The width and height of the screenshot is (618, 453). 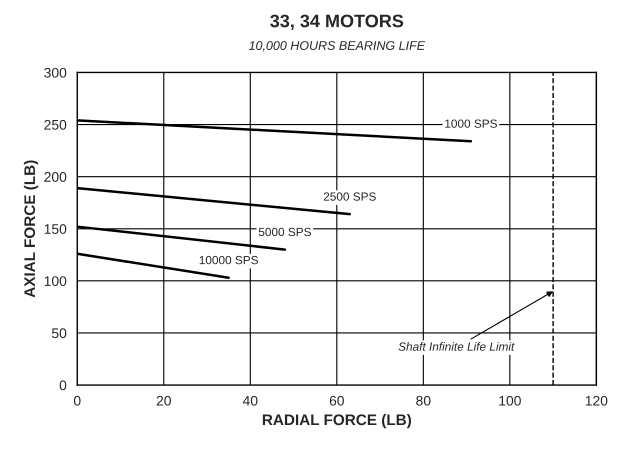 What do you see at coordinates (337, 401) in the screenshot?
I see `x-tick-label: 60` at bounding box center [337, 401].